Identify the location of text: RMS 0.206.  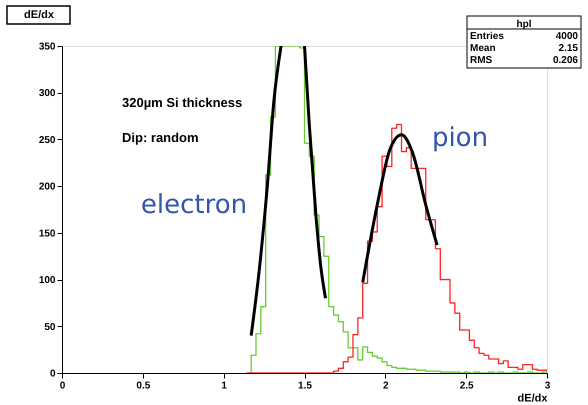
(524, 60).